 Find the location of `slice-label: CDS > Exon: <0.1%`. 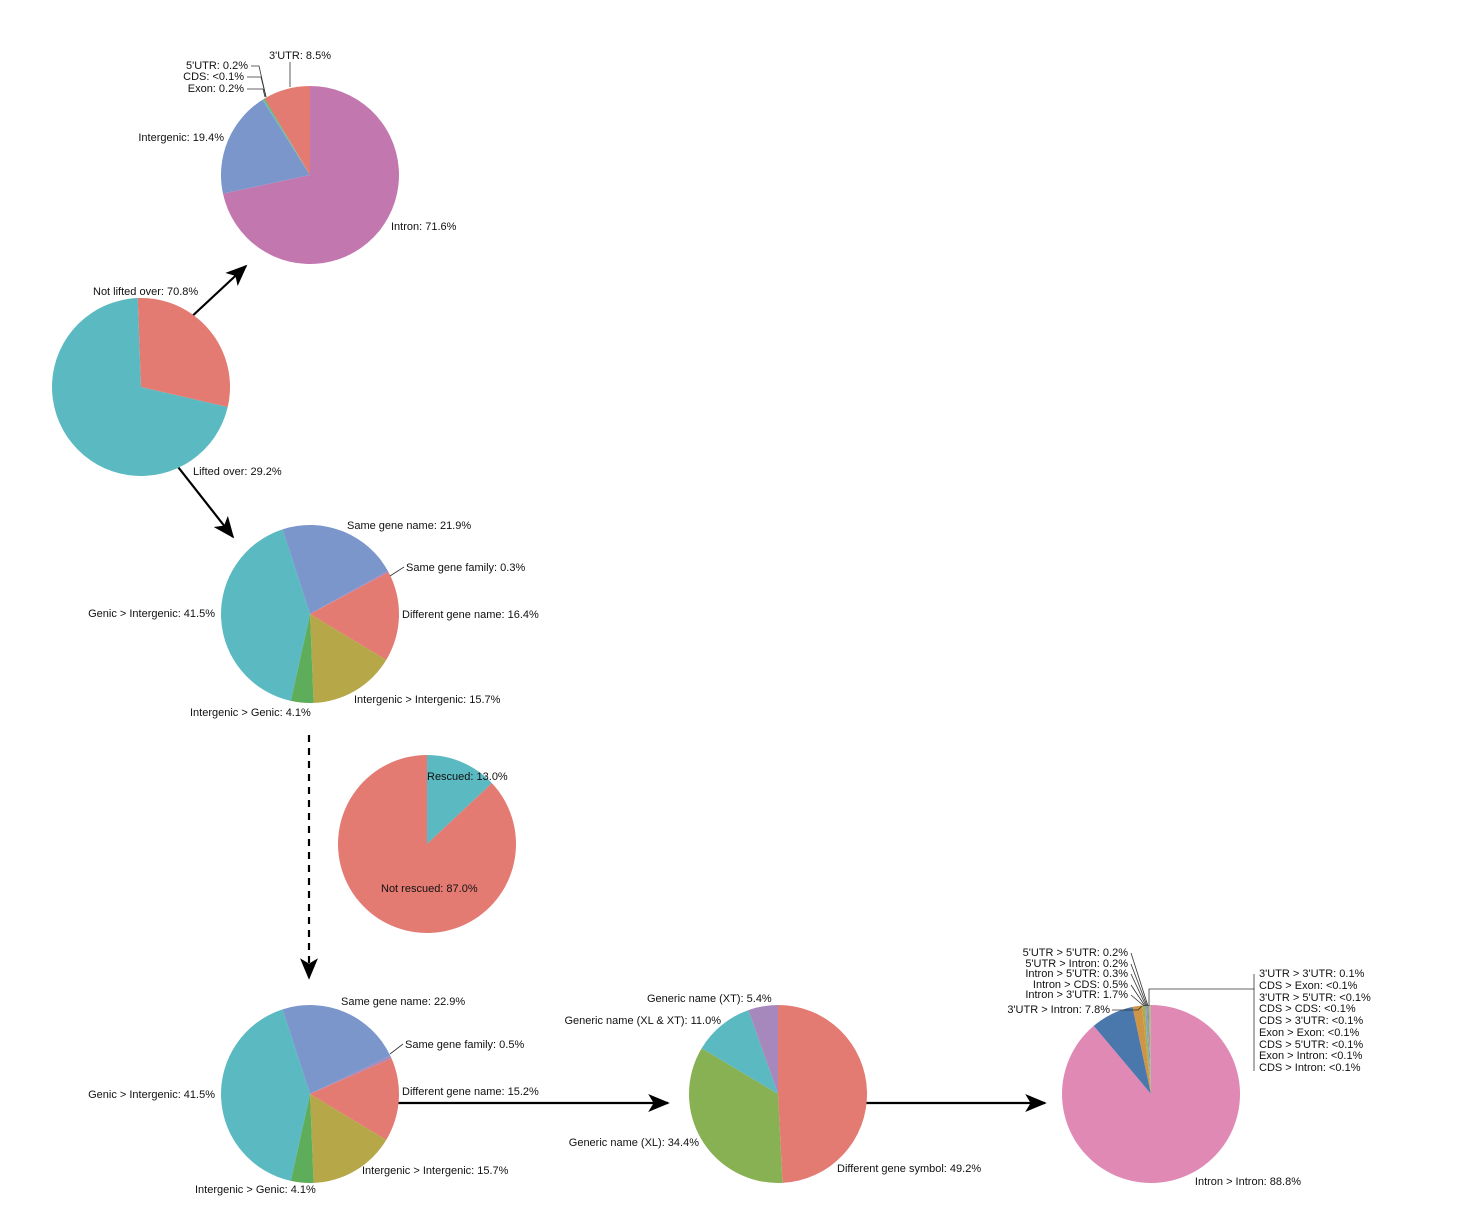

slice-label: CDS > Exon: <0.1% is located at coordinates (1308, 986).